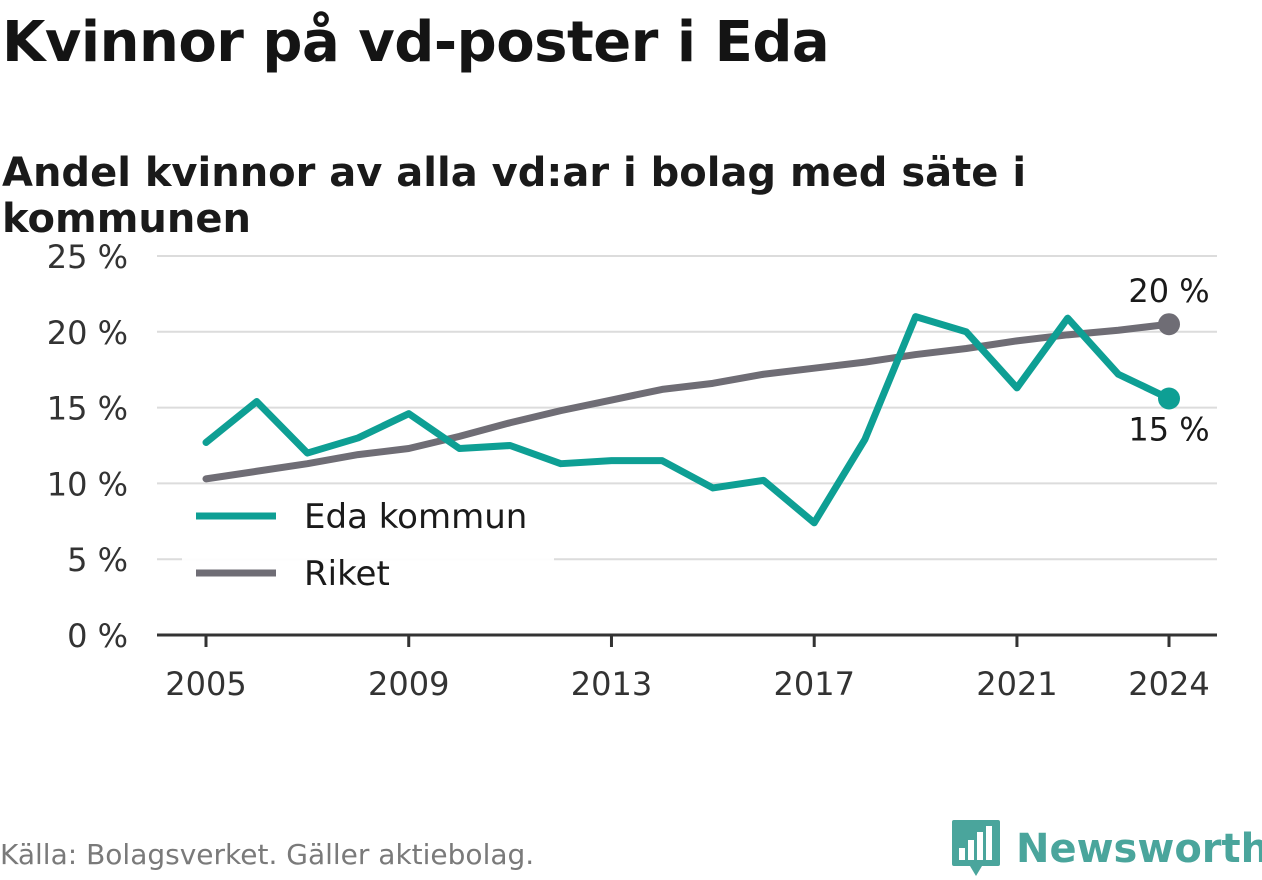 The image size is (1262, 880). I want to click on legend-label: Eda kommun, so click(415, 517).